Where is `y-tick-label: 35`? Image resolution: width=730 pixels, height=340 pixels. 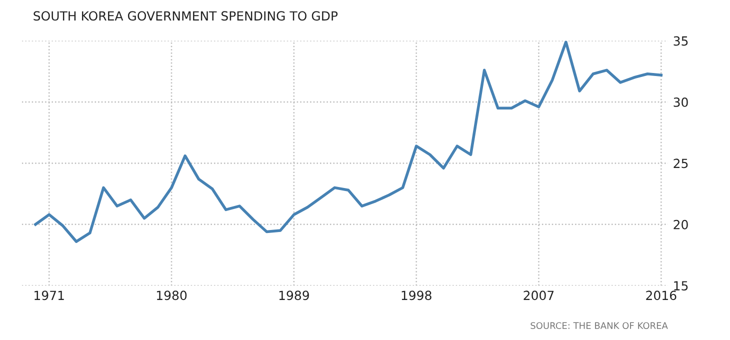
y-tick-label: 35 is located at coordinates (681, 41).